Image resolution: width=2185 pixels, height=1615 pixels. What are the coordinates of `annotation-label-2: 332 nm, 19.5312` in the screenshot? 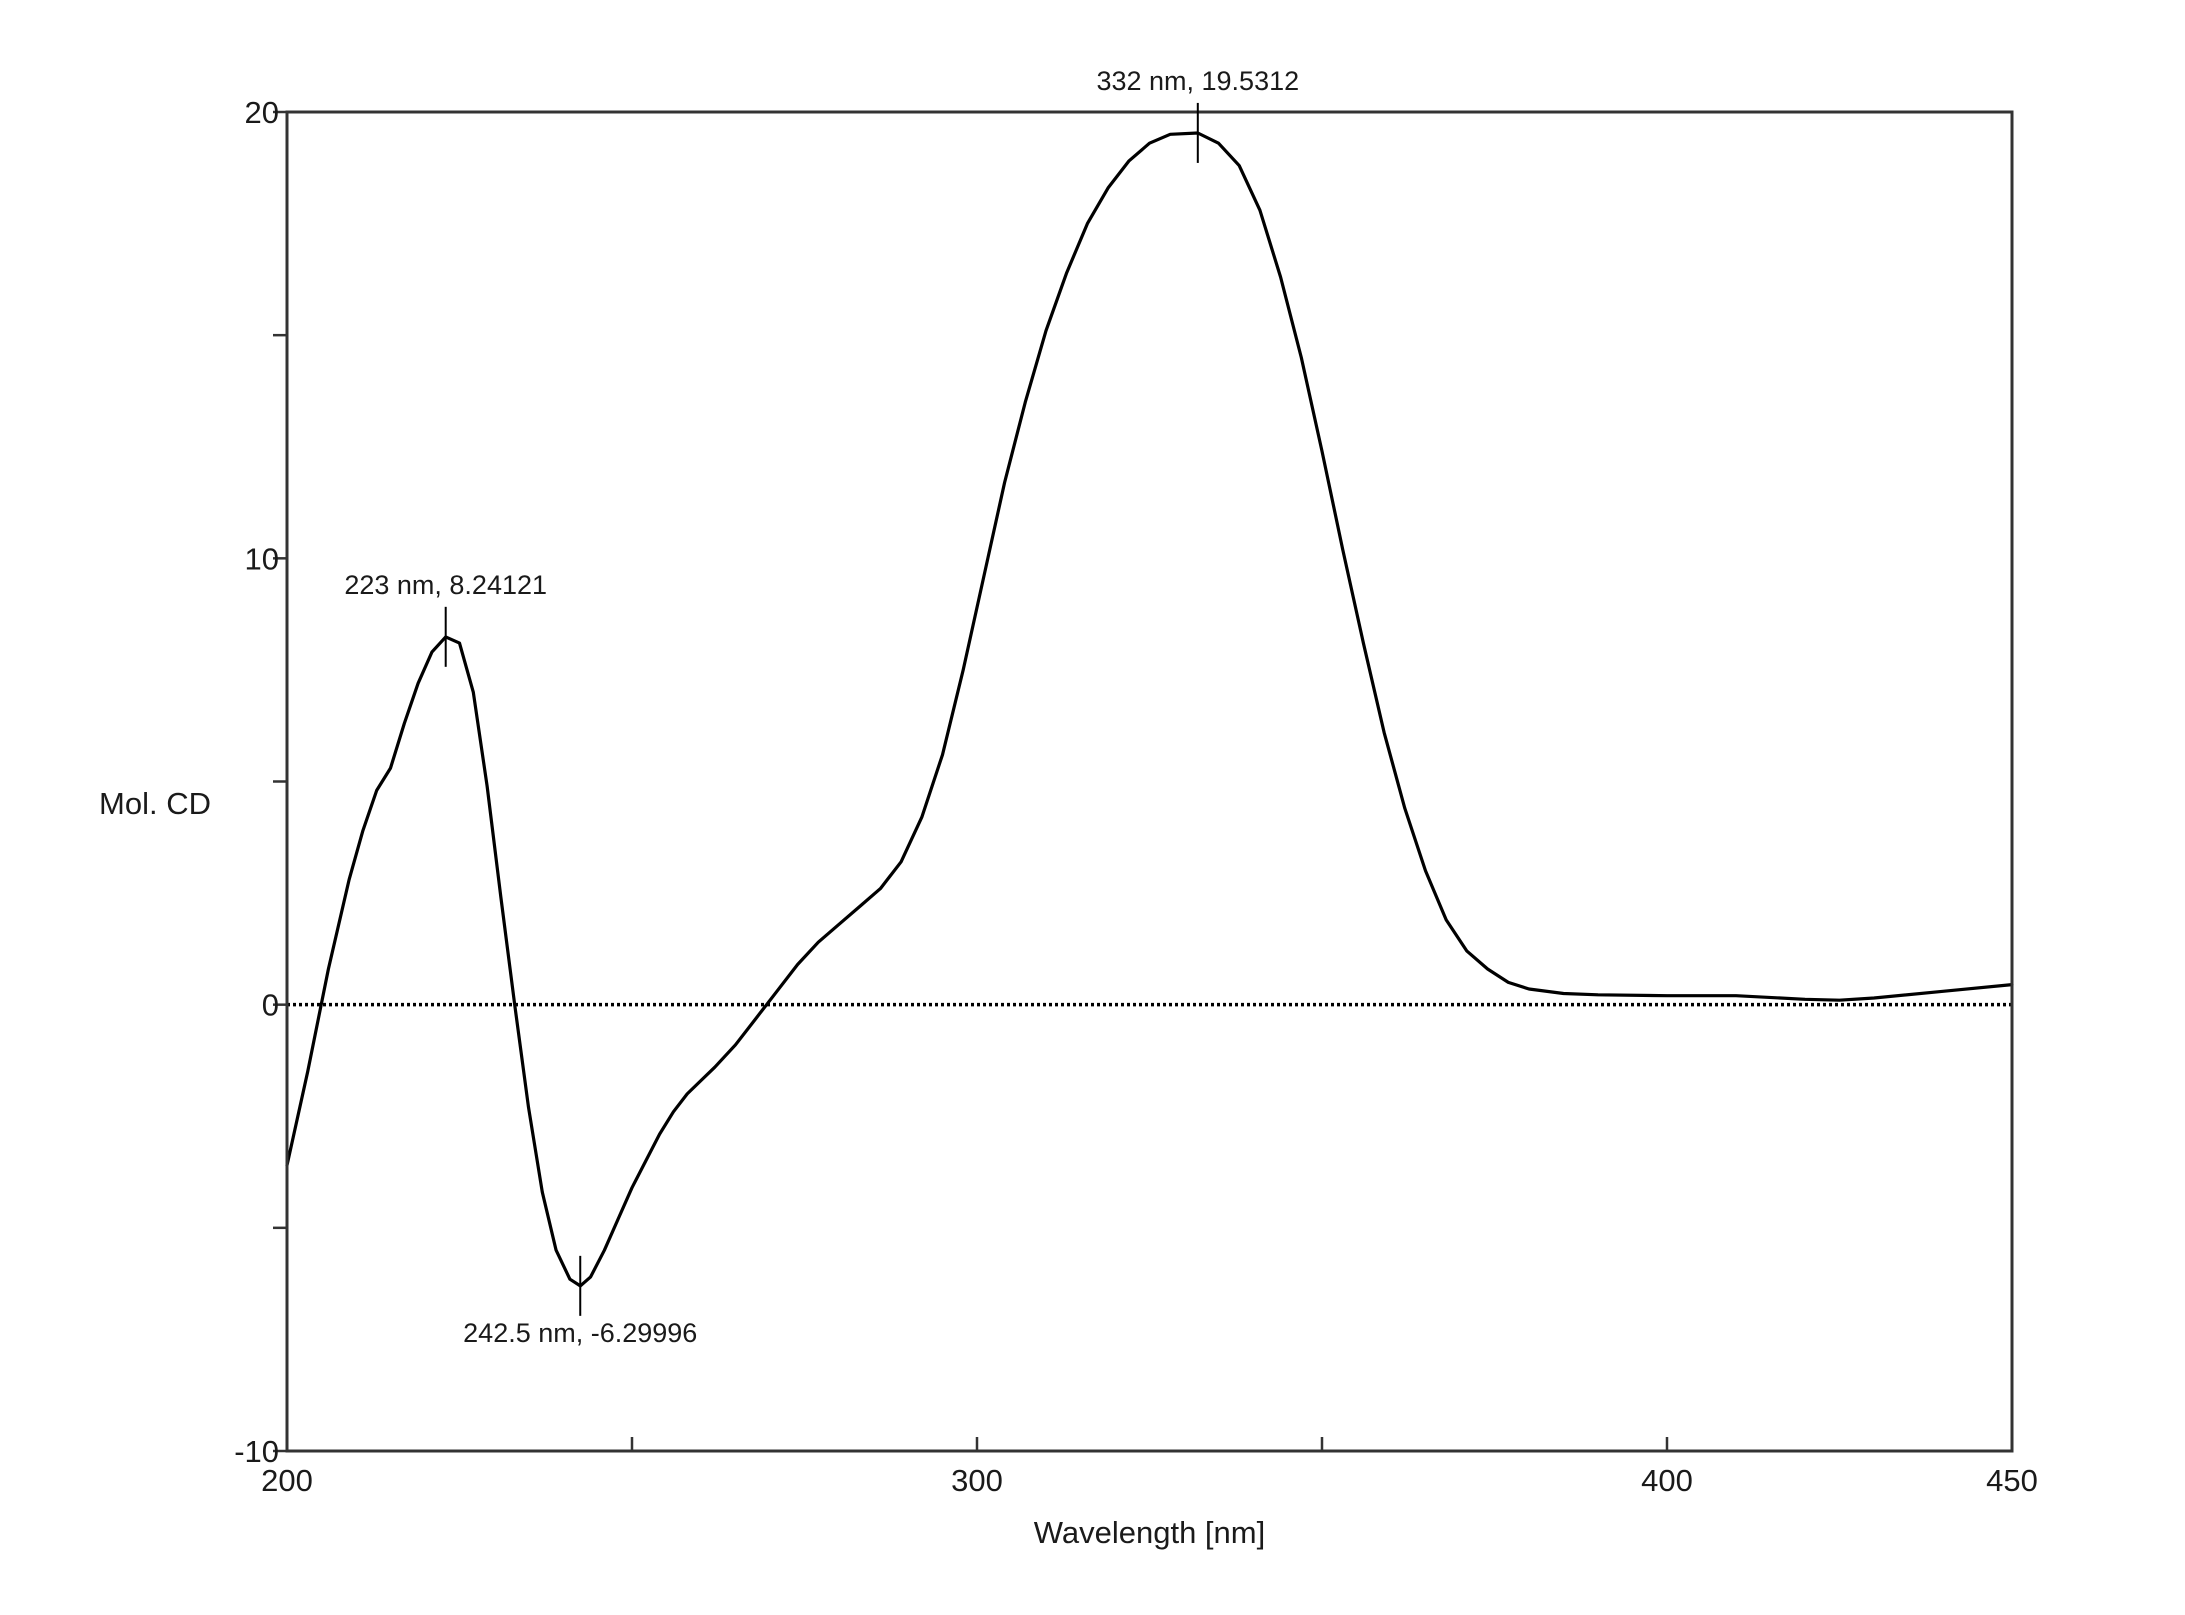 It's located at (1197, 81).